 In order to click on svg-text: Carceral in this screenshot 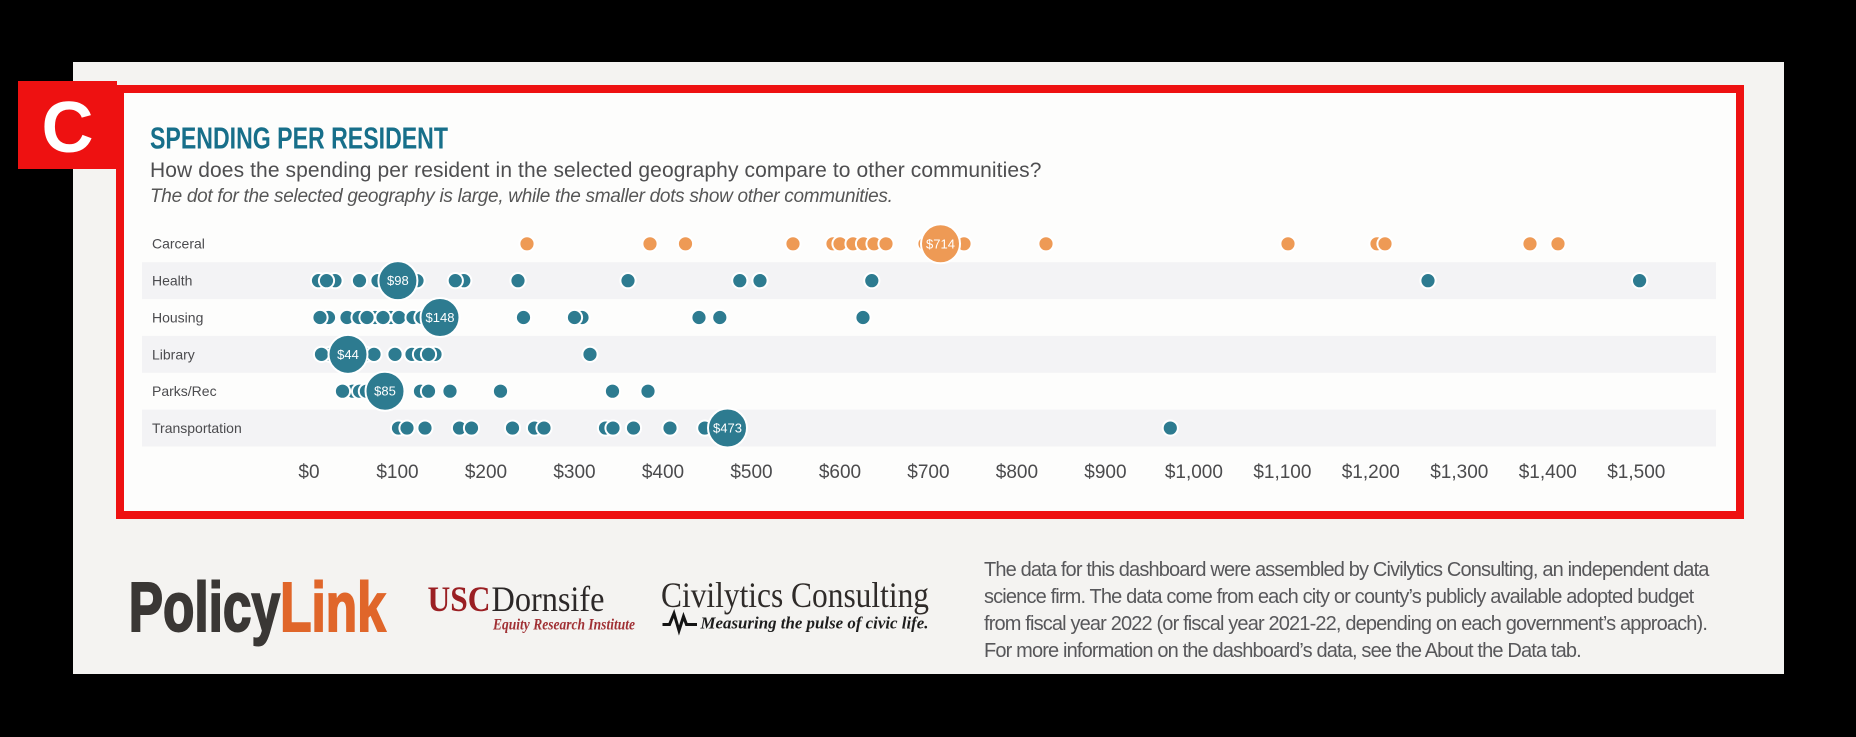, I will do `click(178, 244)`.